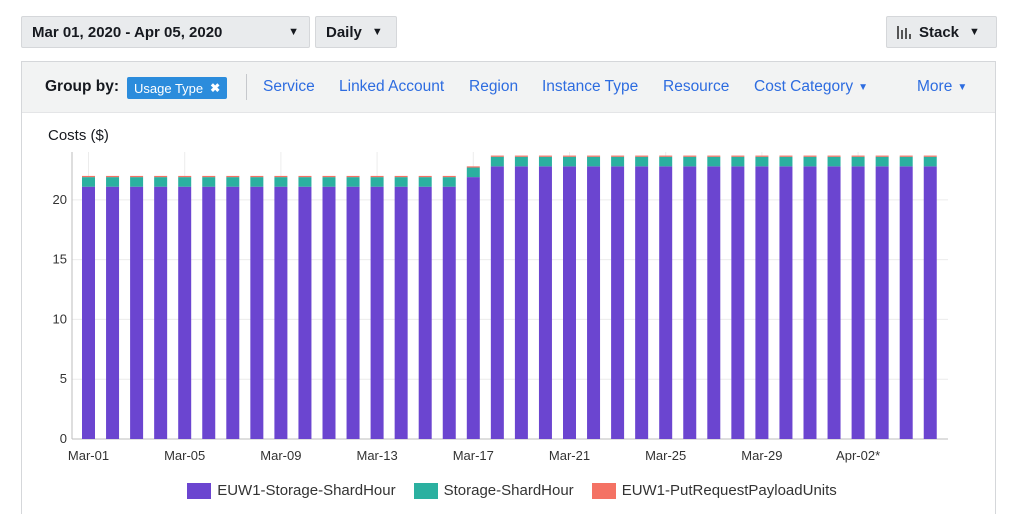  Describe the element at coordinates (696, 86) in the screenshot. I see `group-option-resource: Resource` at that location.